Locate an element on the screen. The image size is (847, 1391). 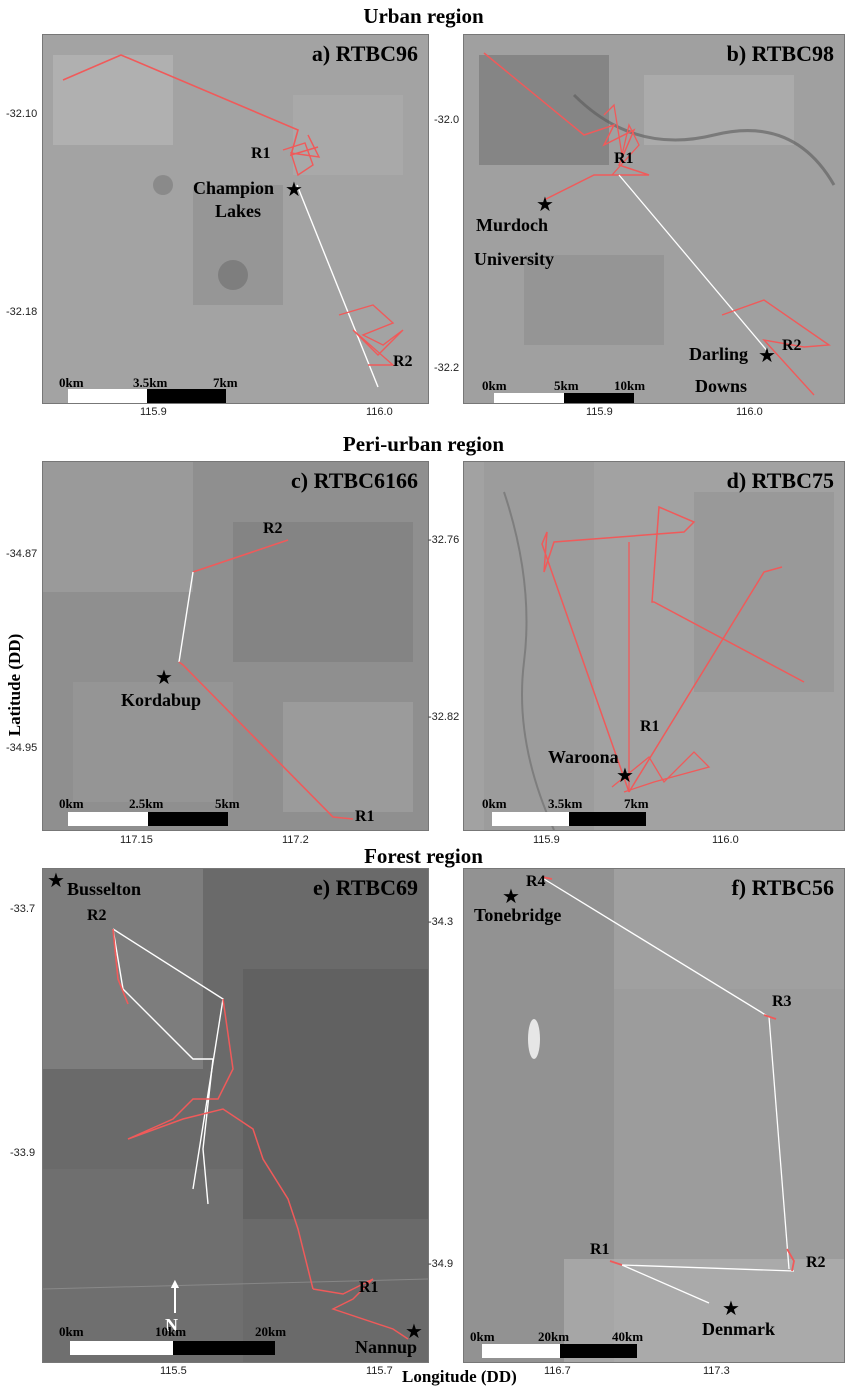
x-tick-b-1: 115.9 is located at coordinates (599, 412).